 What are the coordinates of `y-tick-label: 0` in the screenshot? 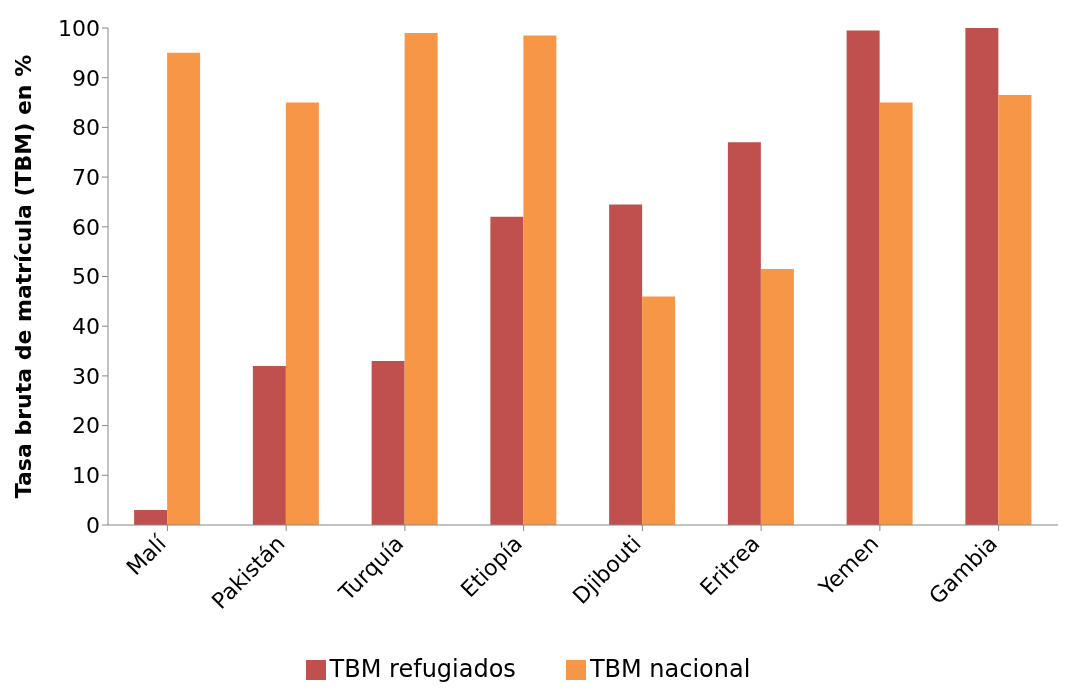 It's located at (93, 525).